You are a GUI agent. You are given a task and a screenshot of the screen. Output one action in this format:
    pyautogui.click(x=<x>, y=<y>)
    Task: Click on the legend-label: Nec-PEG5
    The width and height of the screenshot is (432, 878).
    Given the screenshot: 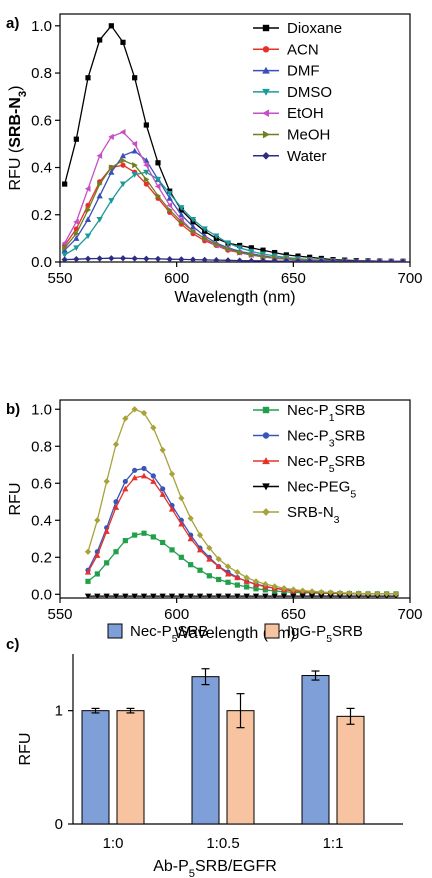 What is the action you would take?
    pyautogui.click(x=321, y=490)
    